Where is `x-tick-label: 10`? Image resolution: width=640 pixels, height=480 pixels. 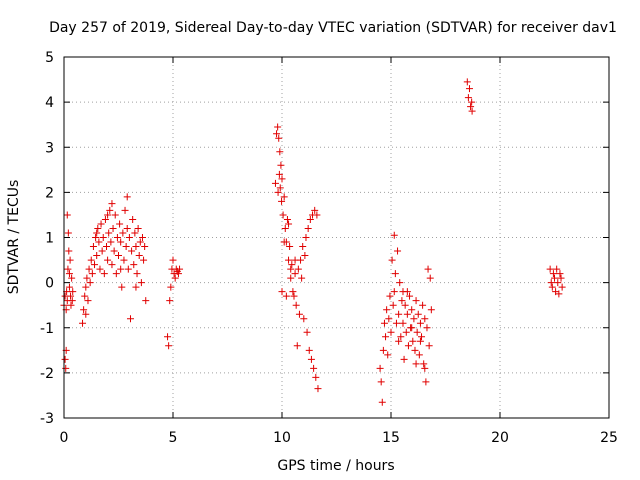
x-tick-label: 10 is located at coordinates (282, 438).